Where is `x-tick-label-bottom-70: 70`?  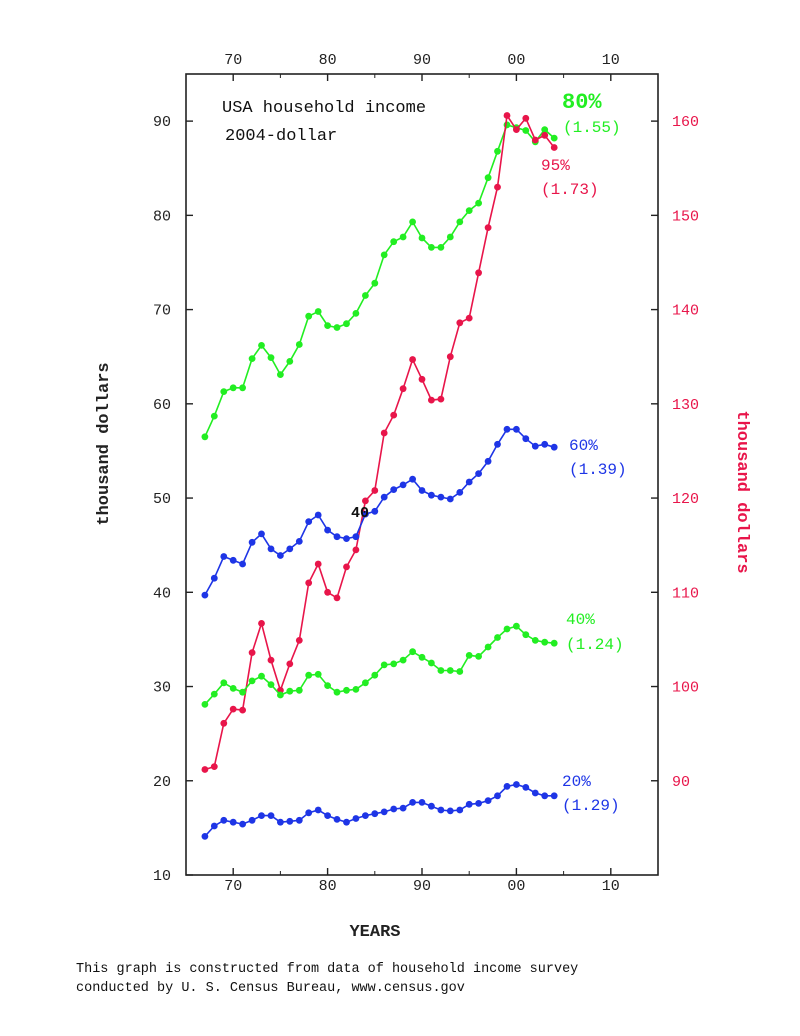
x-tick-label-bottom-70: 70 is located at coordinates (233, 886).